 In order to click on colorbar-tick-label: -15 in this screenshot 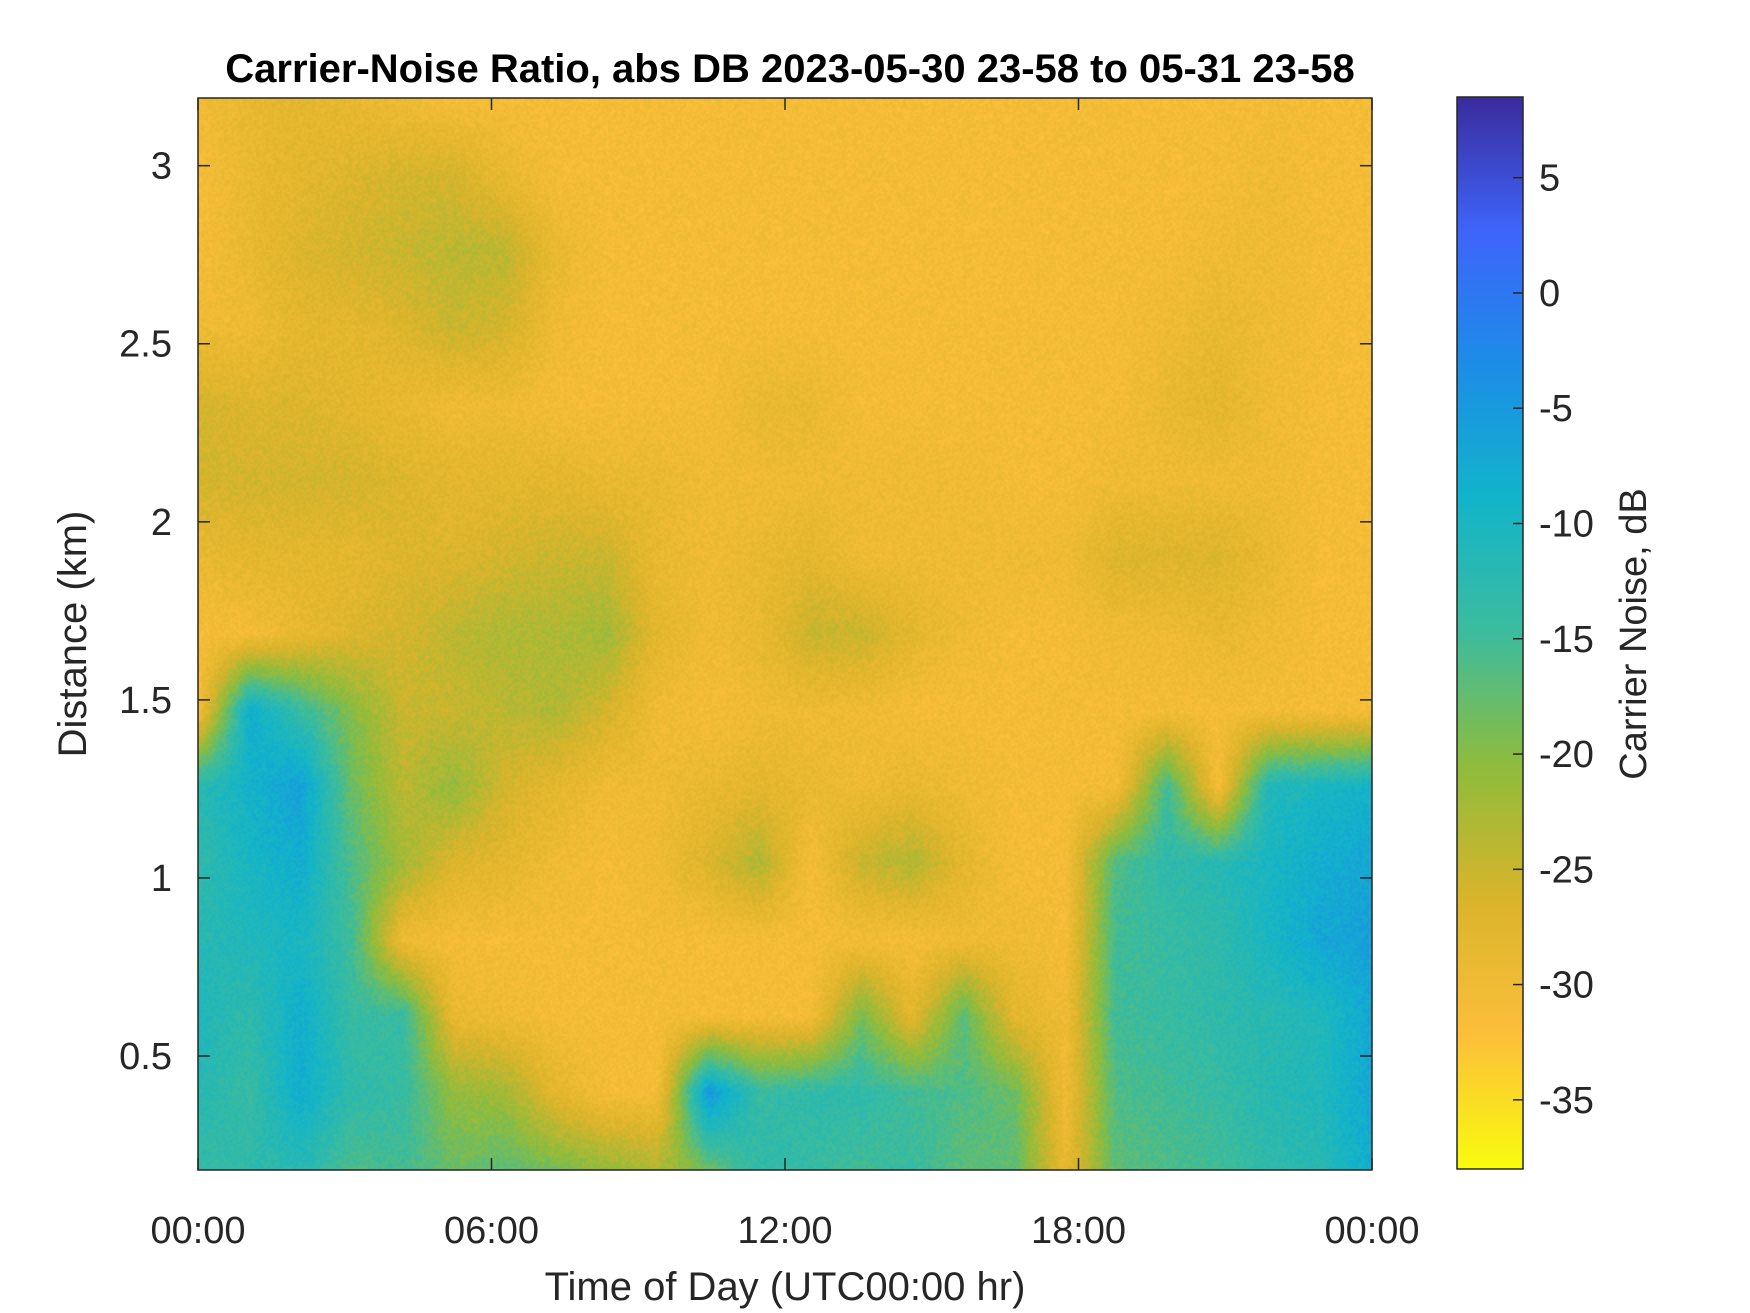, I will do `click(1566, 640)`.